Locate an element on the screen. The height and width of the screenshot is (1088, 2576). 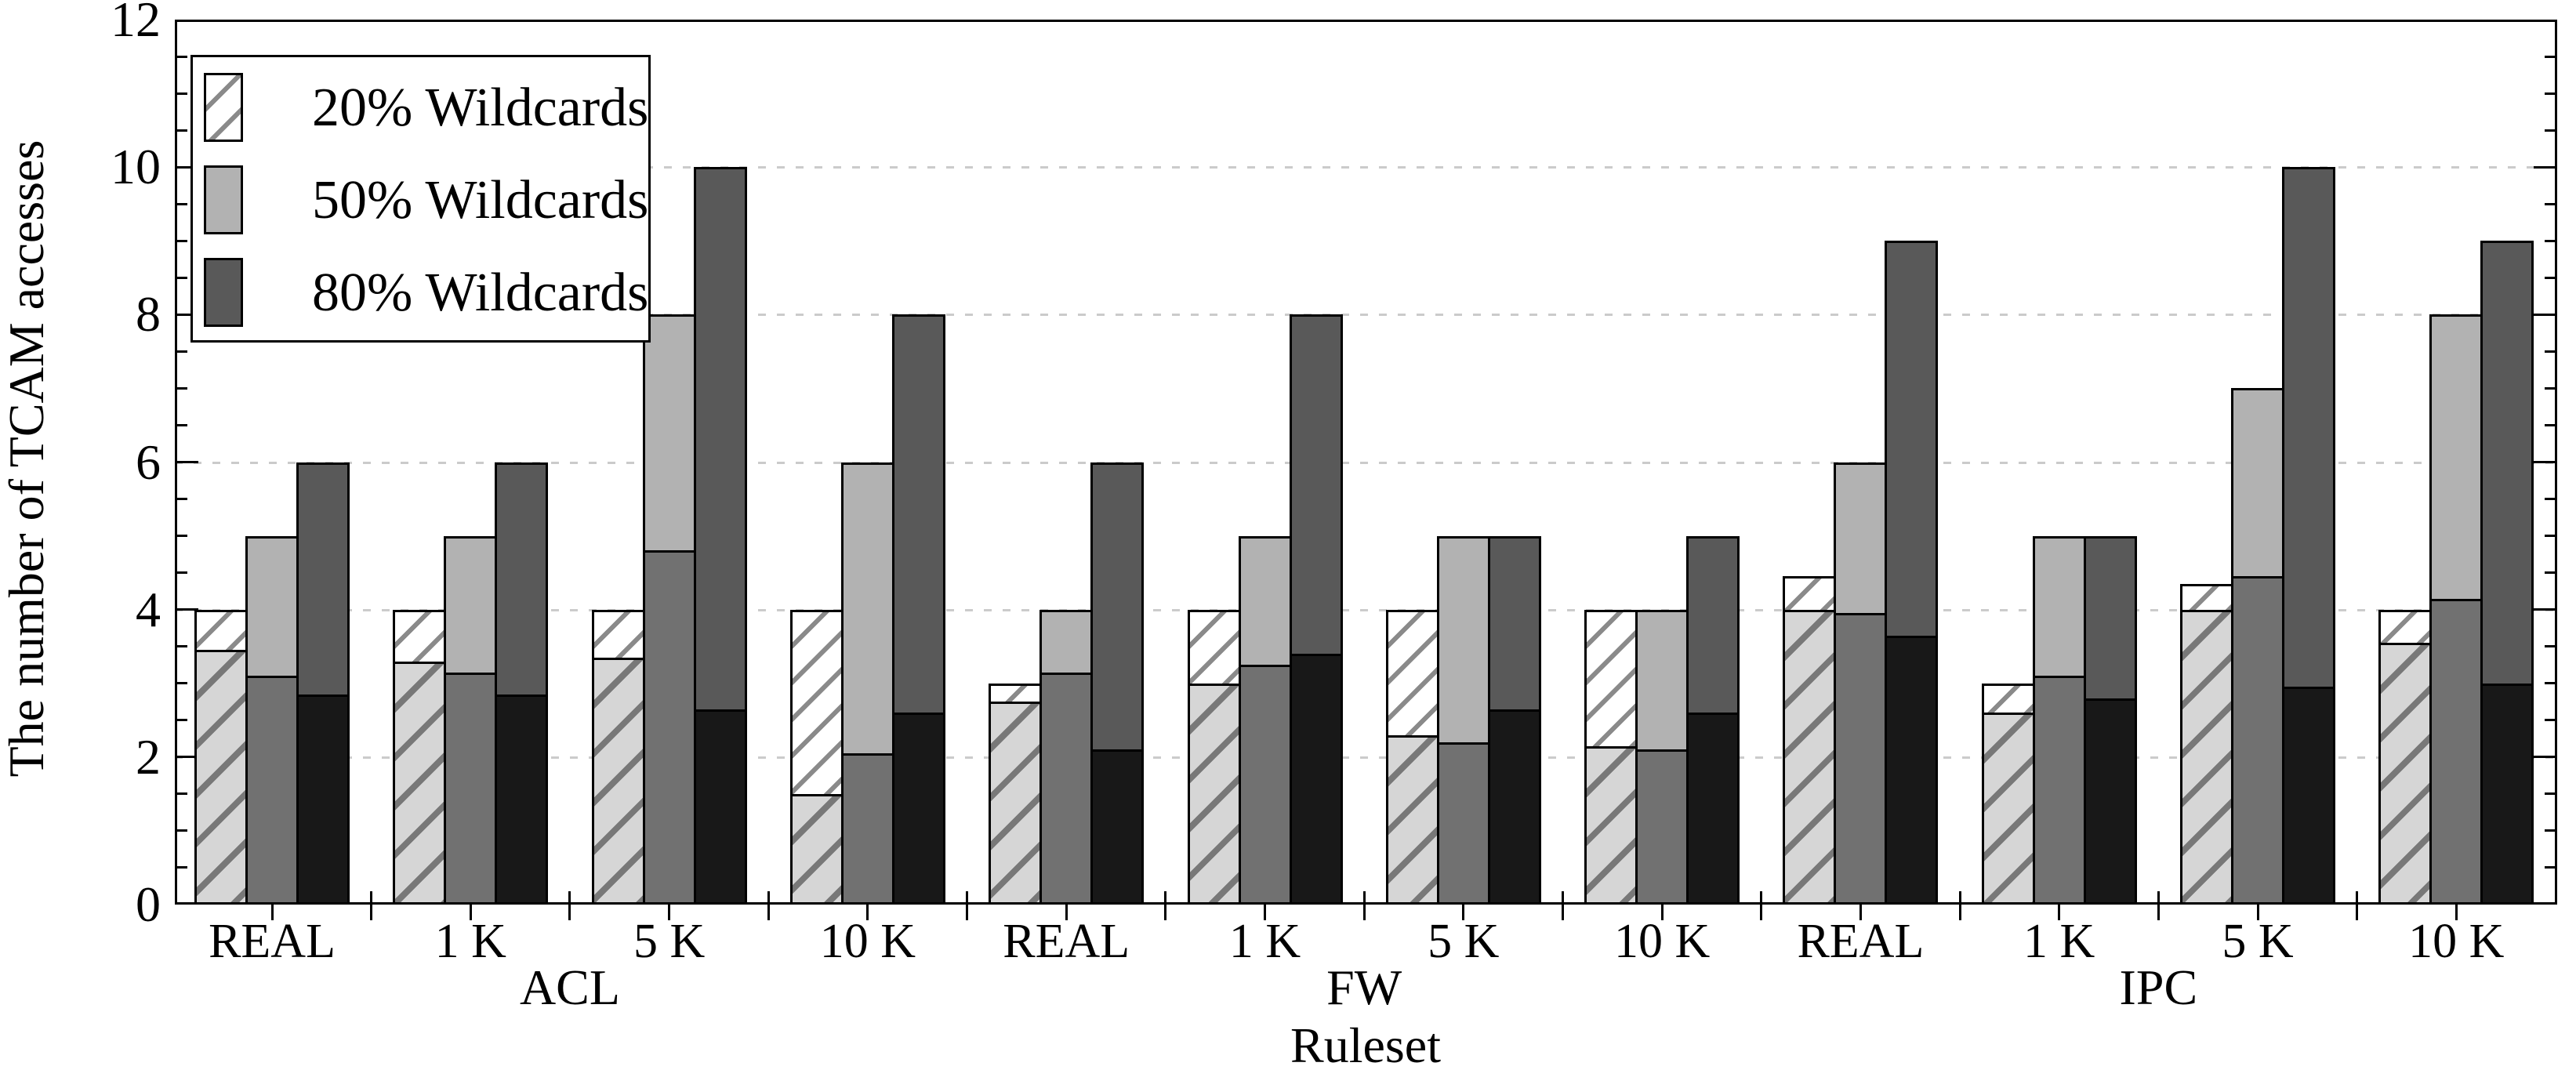
bar-10 K-50% Wildcards-inner is located at coordinates (2456, 751).